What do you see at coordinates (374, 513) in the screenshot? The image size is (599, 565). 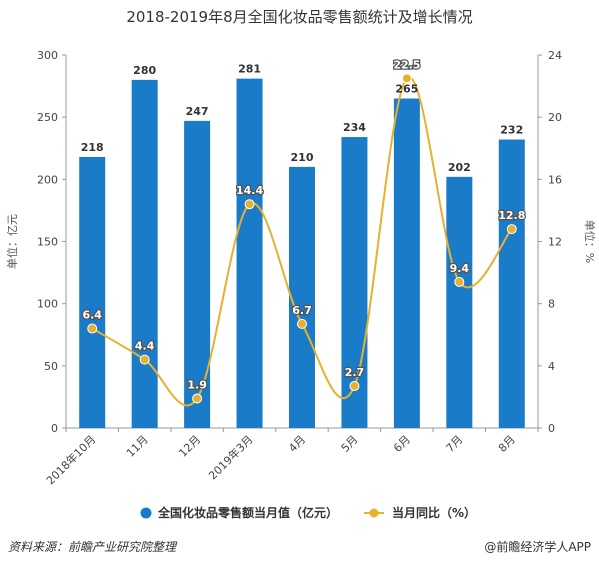 I see `legend-line-marker` at bounding box center [374, 513].